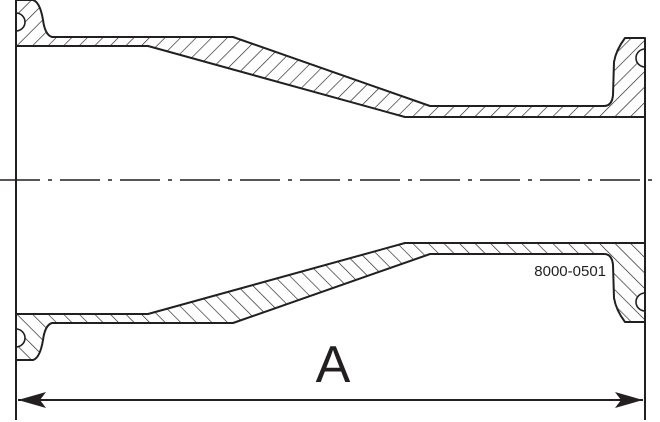 The width and height of the screenshot is (660, 422). I want to click on dimension-label: A, so click(333, 365).